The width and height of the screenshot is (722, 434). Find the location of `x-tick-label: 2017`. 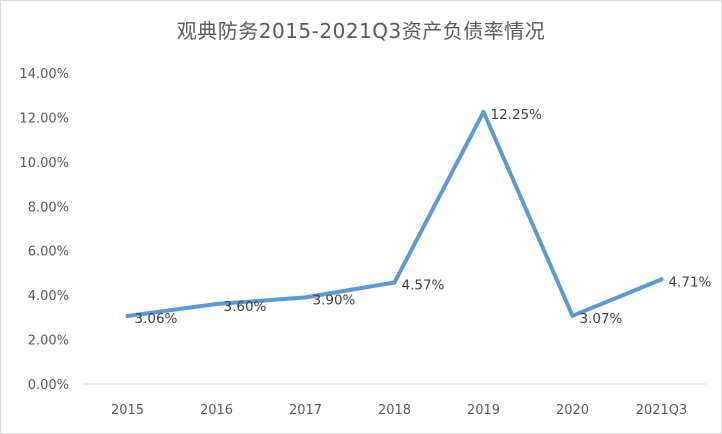

x-tick-label: 2017 is located at coordinates (305, 410).